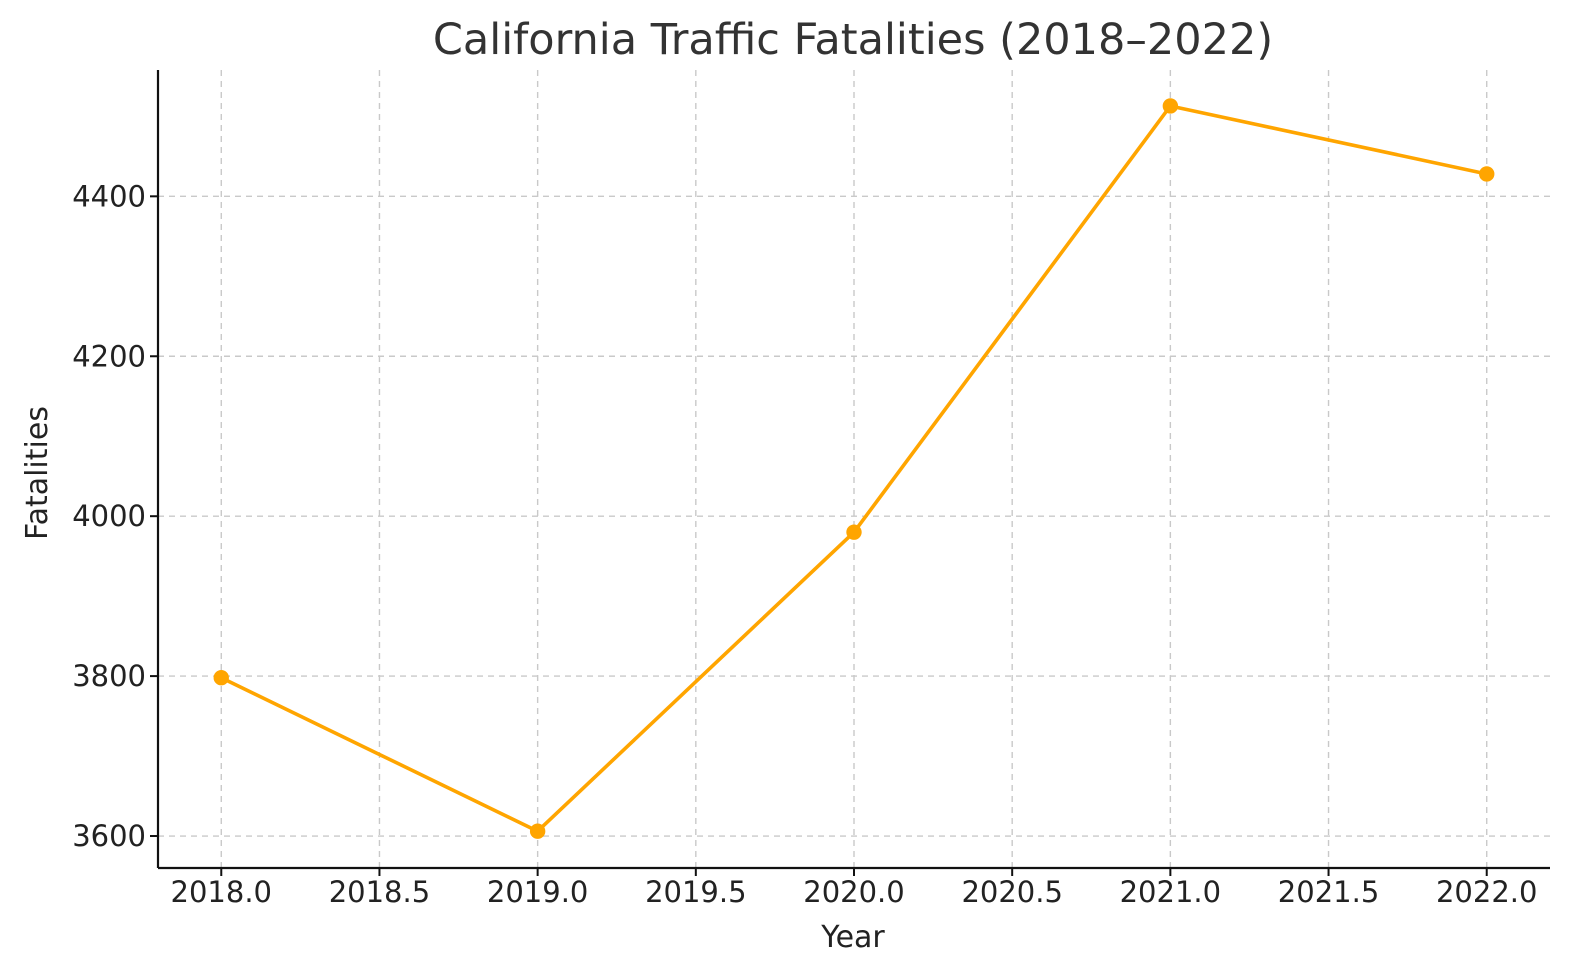 Image resolution: width=1577 pixels, height=980 pixels. I want to click on x-tick-label: 2018.5, so click(379, 892).